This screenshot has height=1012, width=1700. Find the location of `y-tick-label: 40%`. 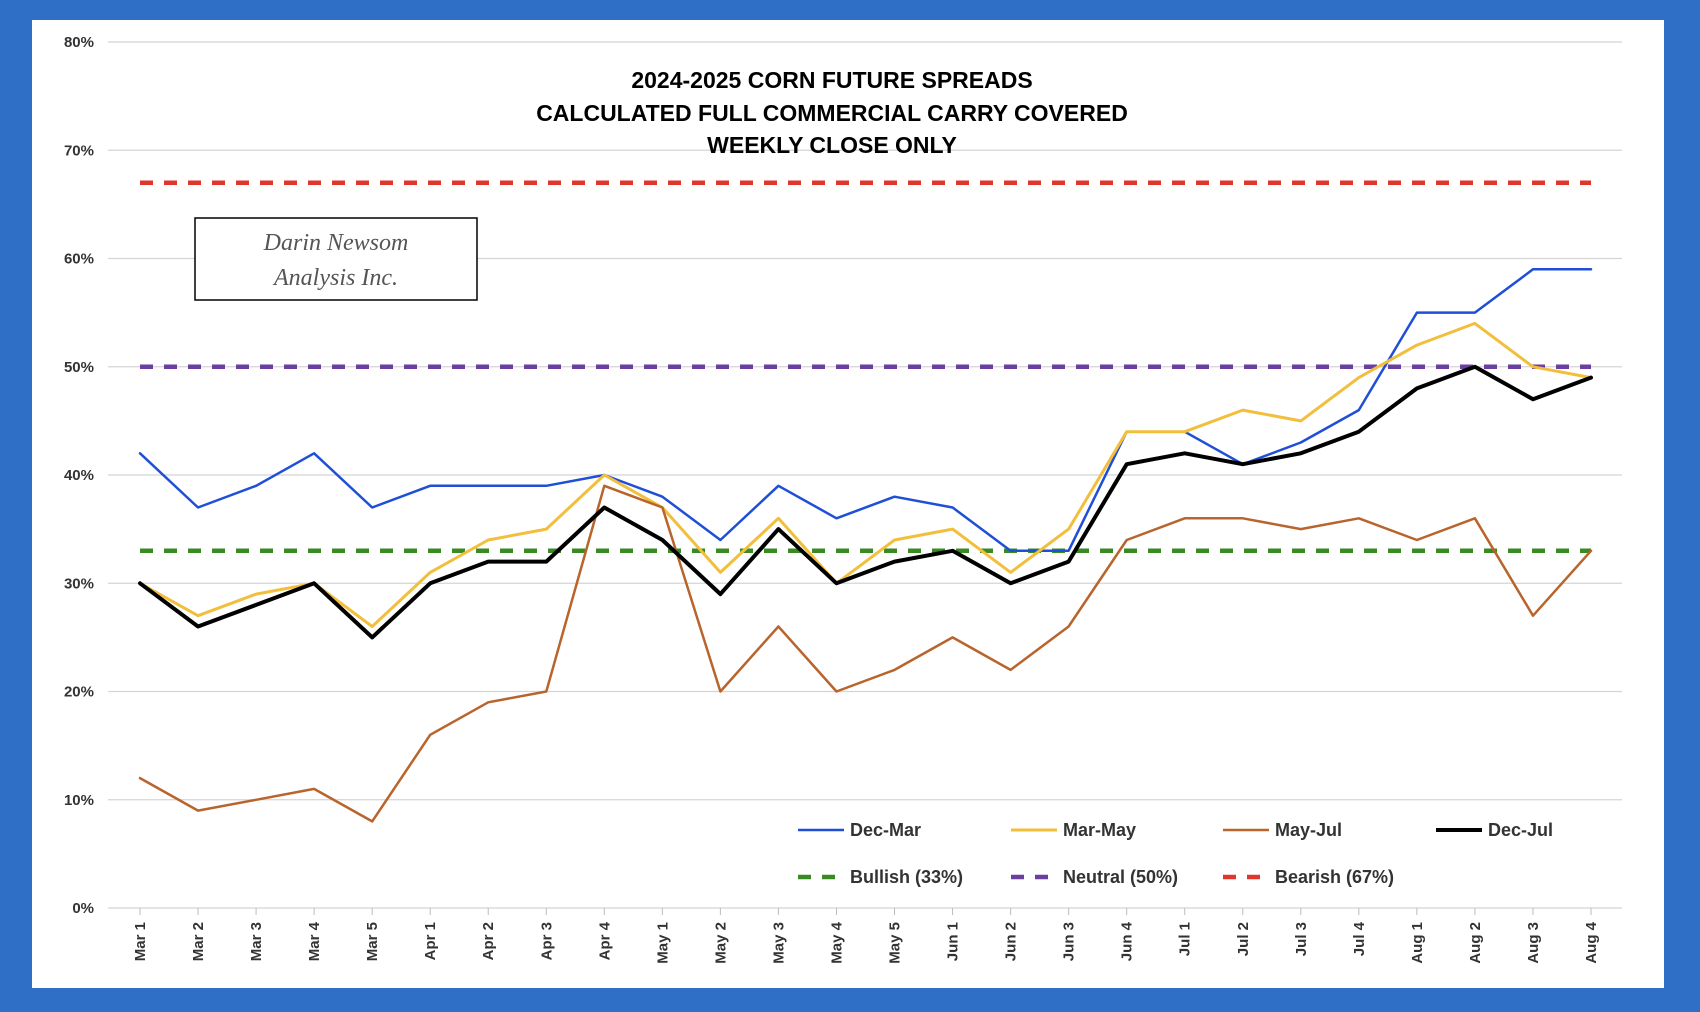

y-tick-label: 40% is located at coordinates (79, 475).